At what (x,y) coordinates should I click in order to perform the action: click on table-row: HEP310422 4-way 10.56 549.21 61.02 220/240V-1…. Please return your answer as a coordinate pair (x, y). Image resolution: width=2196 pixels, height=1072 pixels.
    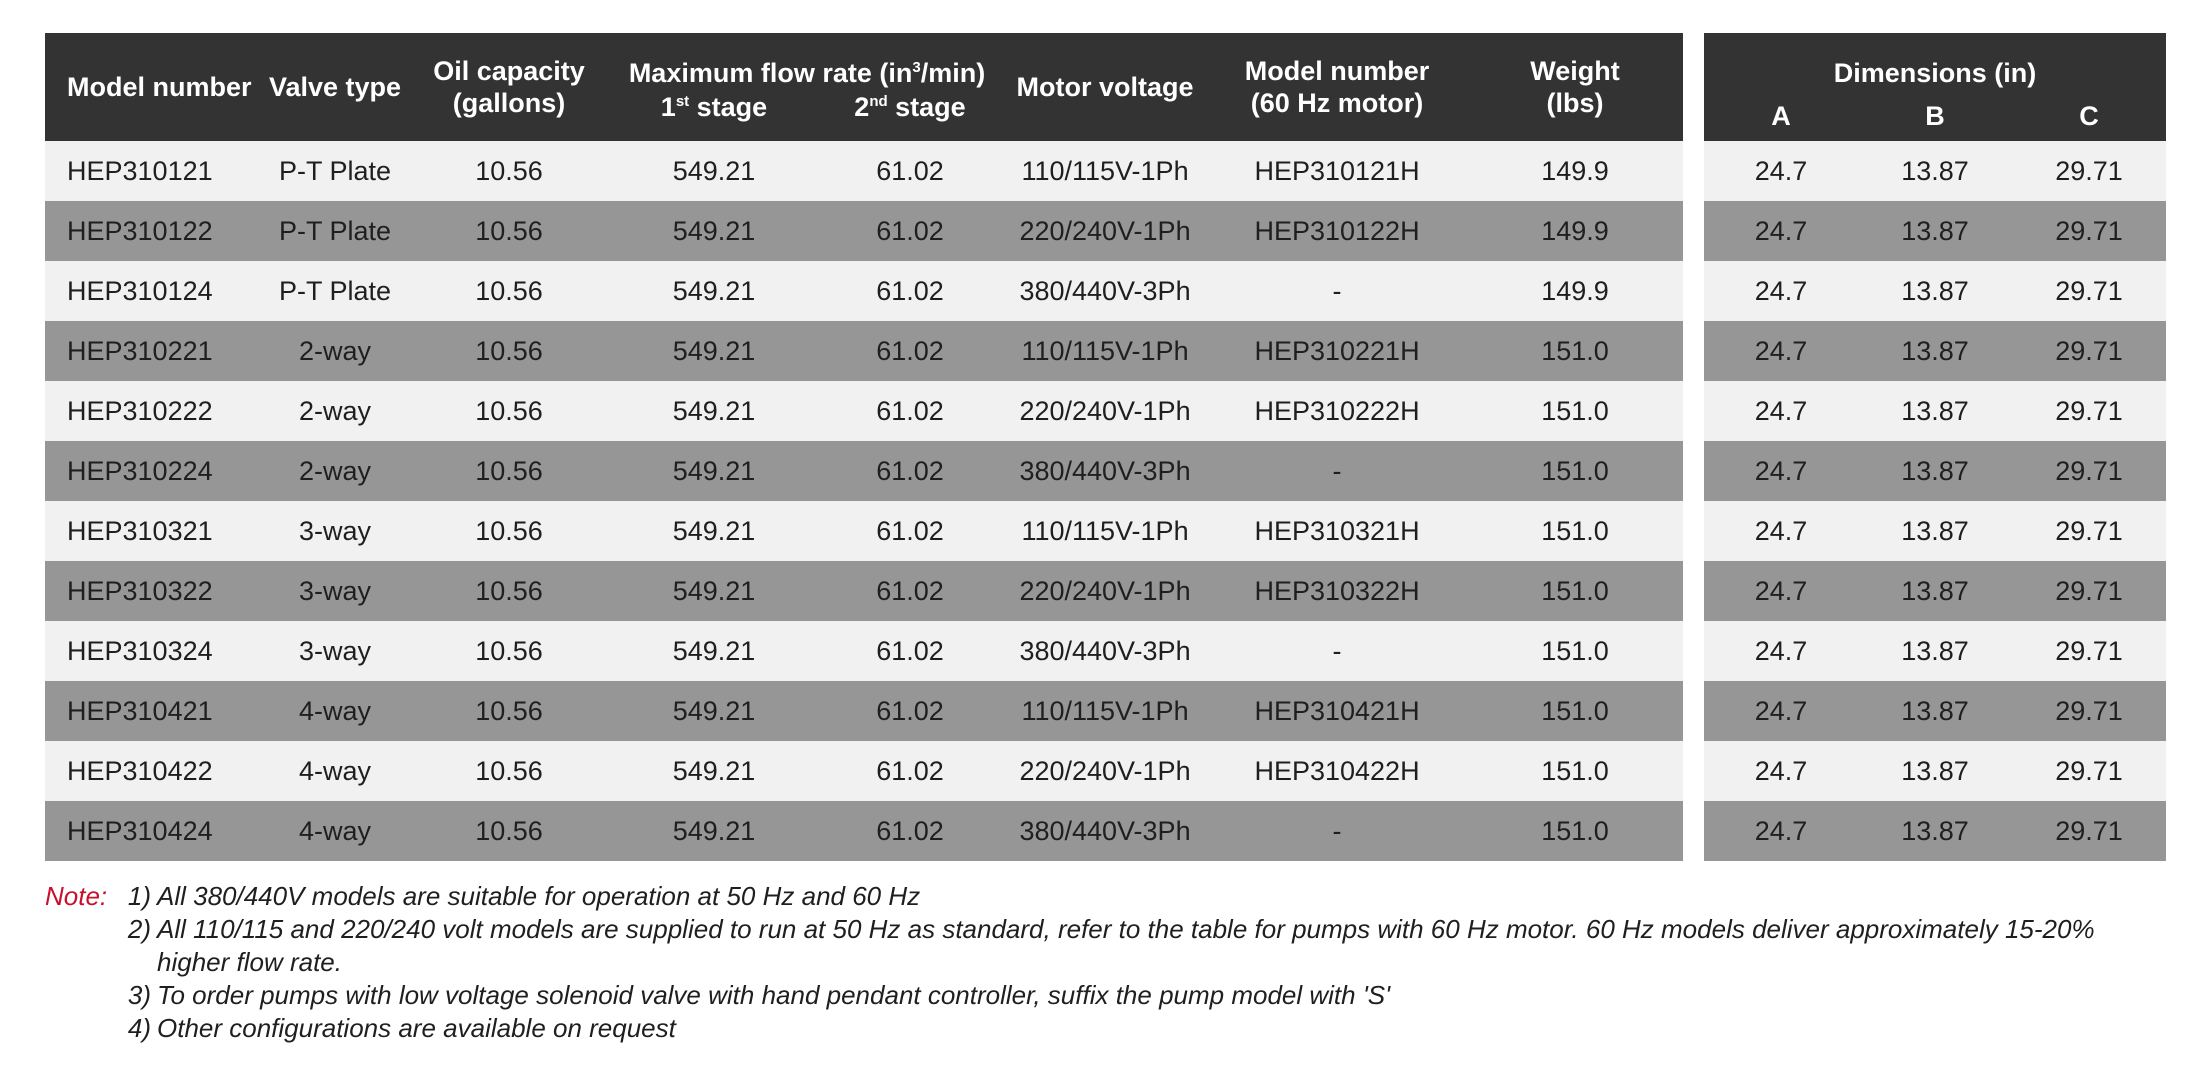
    Looking at the image, I should click on (864, 771).